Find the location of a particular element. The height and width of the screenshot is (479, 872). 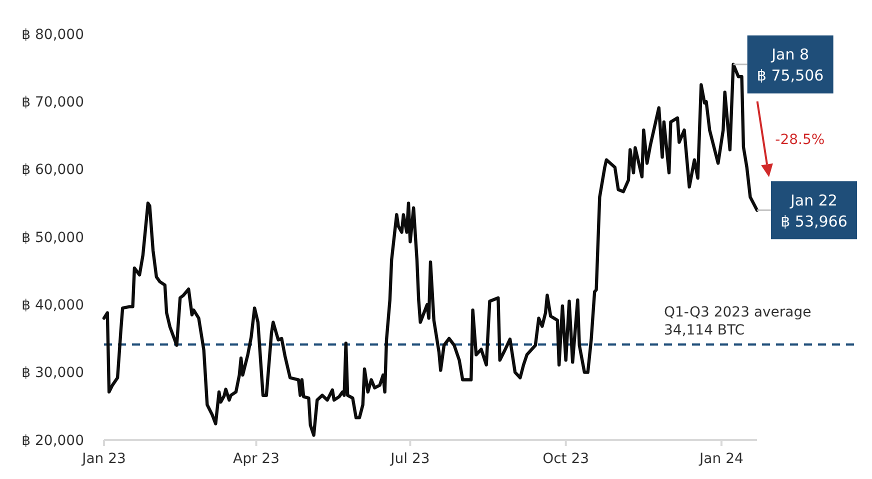

text: -28.5% is located at coordinates (800, 140).